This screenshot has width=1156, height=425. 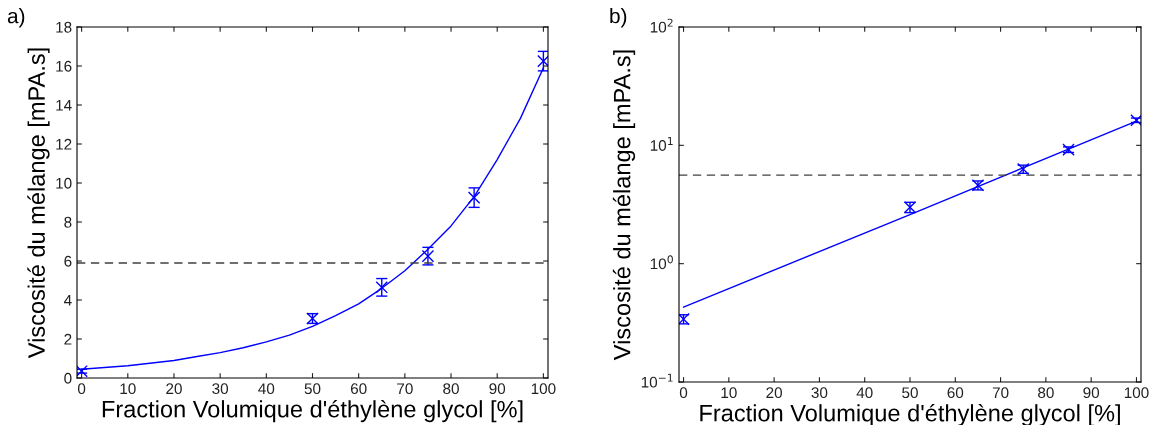 I want to click on y-tick-label: 10$^{1}$, so click(x=661, y=144).